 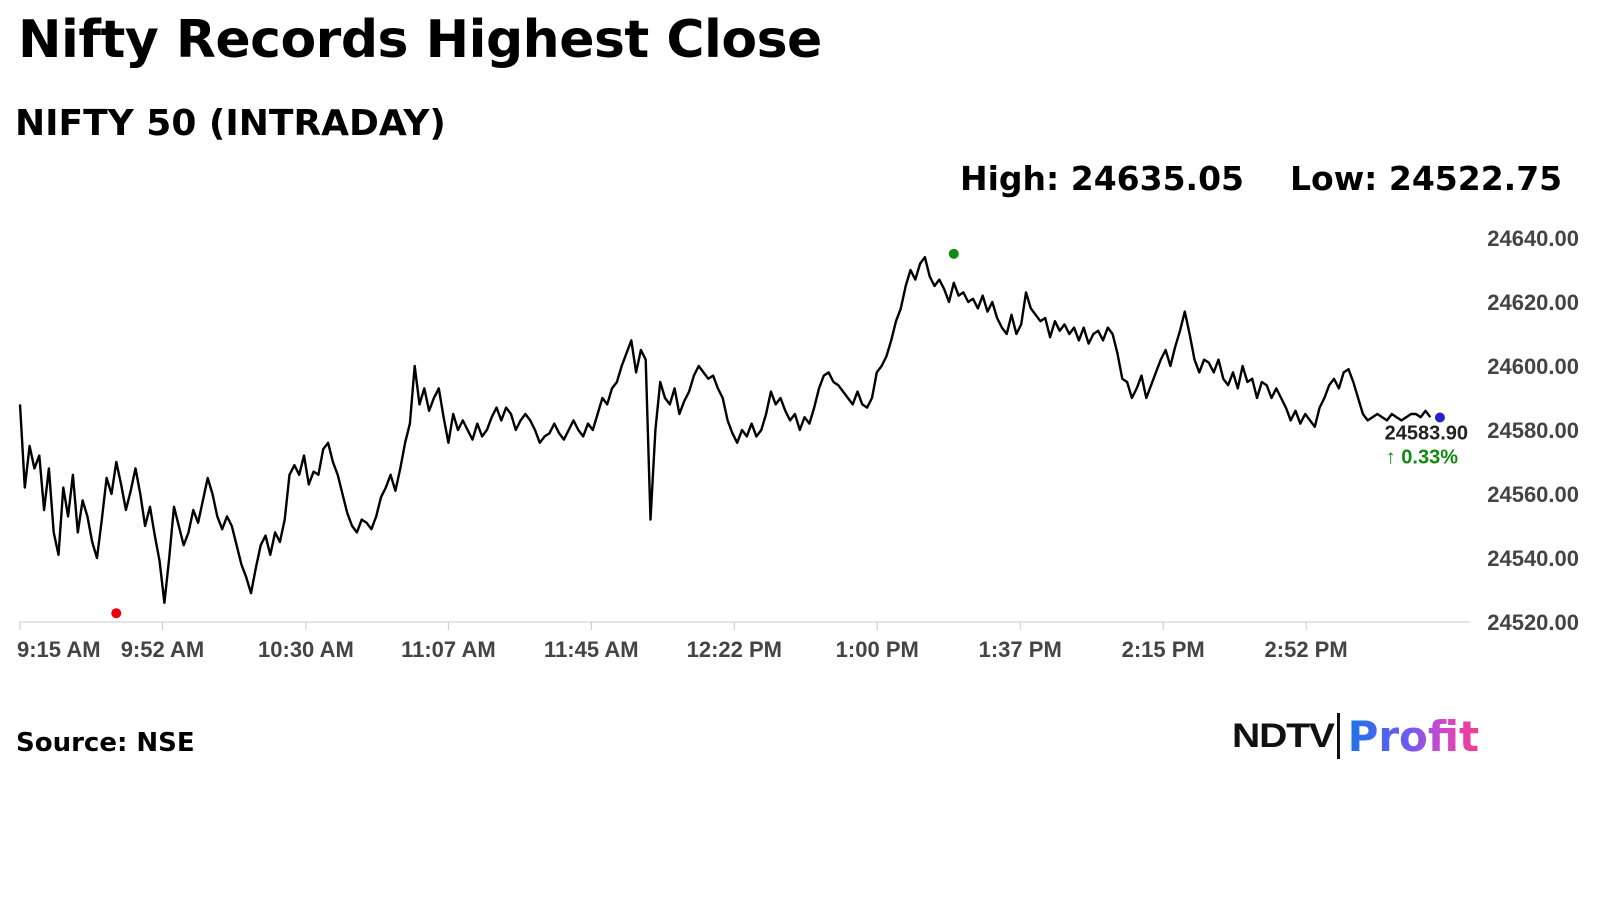 What do you see at coordinates (1422, 458) in the screenshot?
I see `change-percent-label: ↑ 0.33%` at bounding box center [1422, 458].